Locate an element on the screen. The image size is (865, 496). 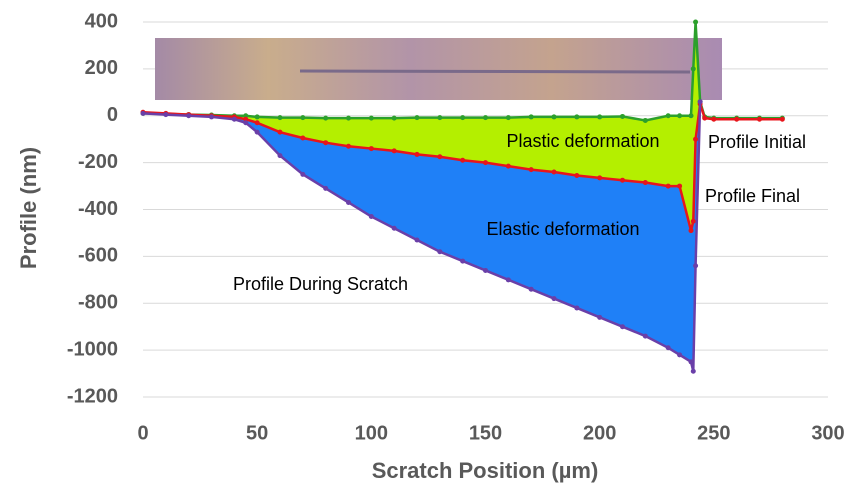
annotation: Plastic deformation is located at coordinates (582, 141).